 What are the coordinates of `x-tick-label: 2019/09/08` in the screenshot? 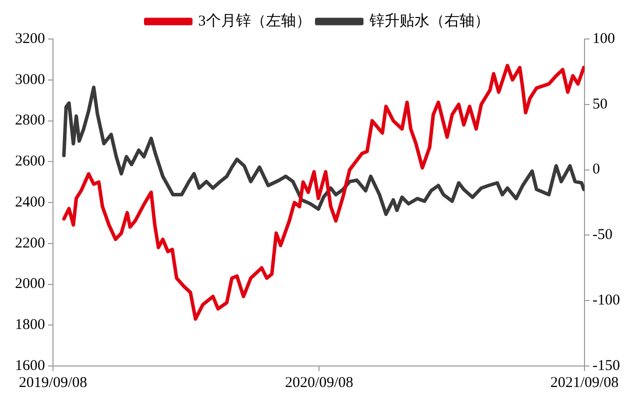 It's located at (53, 382).